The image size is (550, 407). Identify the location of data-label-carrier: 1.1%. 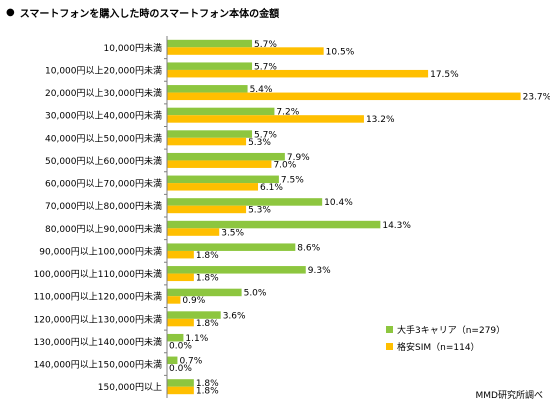
(196, 339).